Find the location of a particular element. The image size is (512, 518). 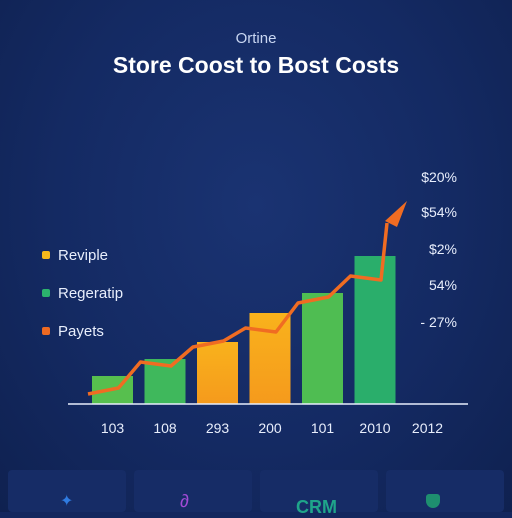

legend-label: Payets is located at coordinates (81, 331).